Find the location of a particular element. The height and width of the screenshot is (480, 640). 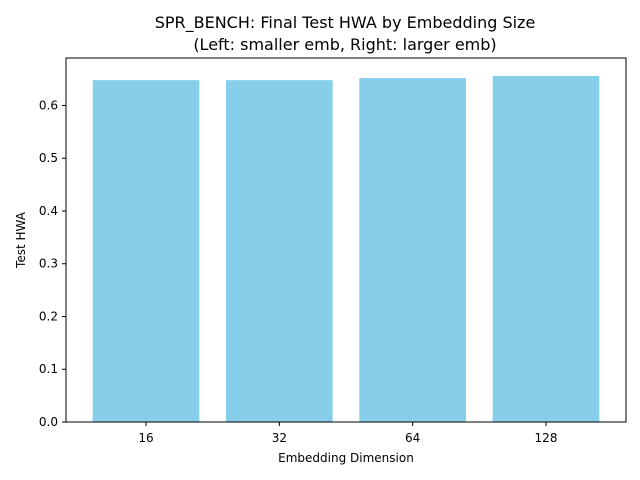

x-tick-label: 16 is located at coordinates (145, 438).